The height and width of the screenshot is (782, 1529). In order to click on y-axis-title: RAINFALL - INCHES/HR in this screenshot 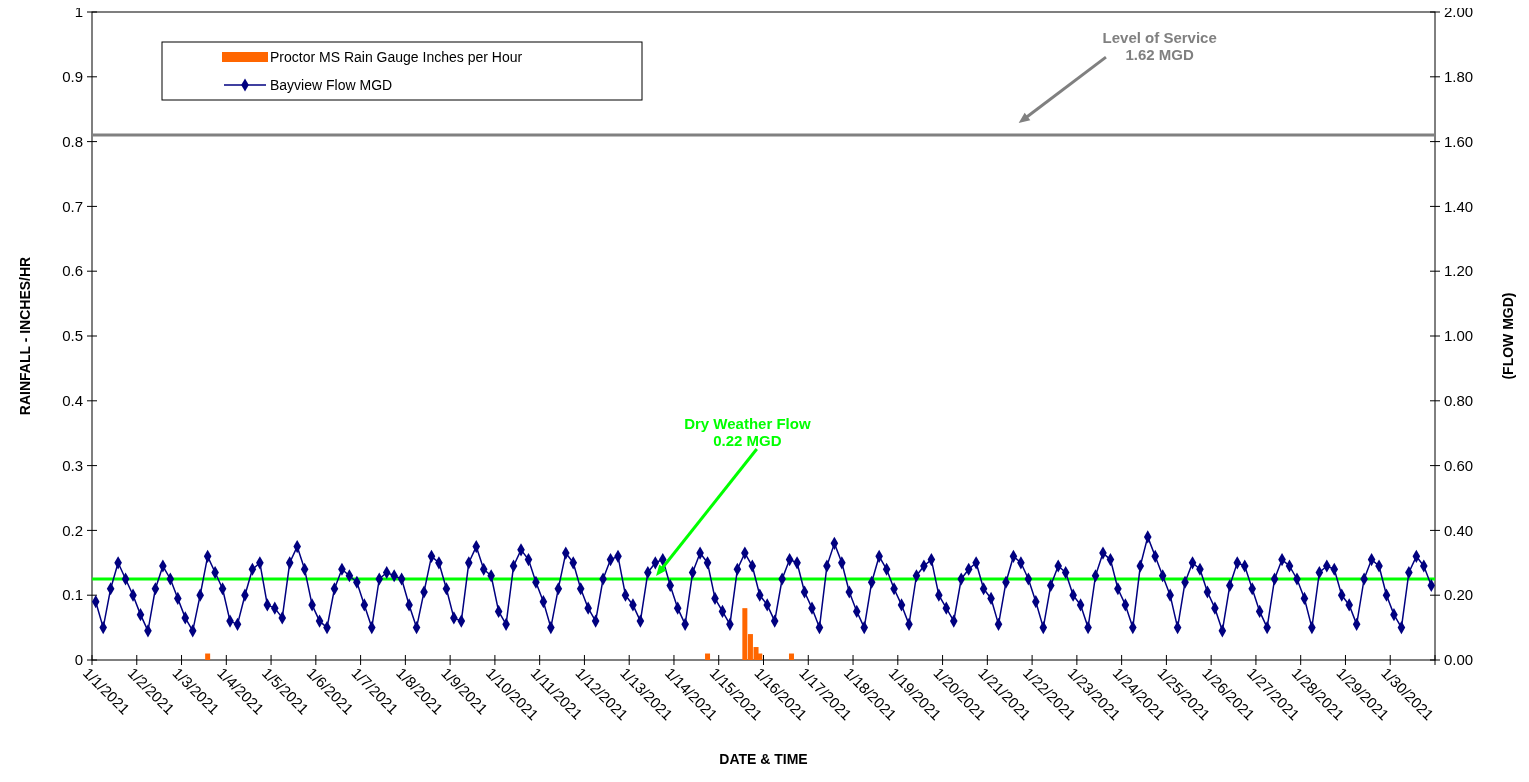, I will do `click(25, 336)`.